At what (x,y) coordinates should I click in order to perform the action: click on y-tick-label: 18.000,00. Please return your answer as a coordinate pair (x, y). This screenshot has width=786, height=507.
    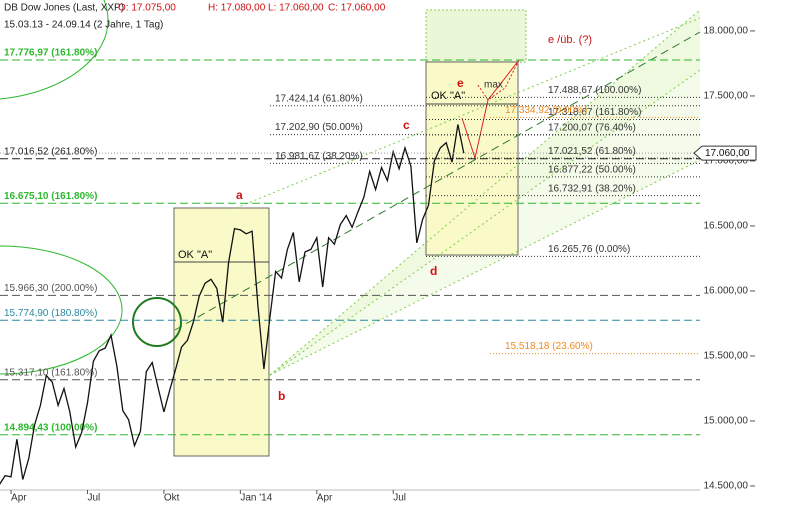
    Looking at the image, I should click on (726, 31).